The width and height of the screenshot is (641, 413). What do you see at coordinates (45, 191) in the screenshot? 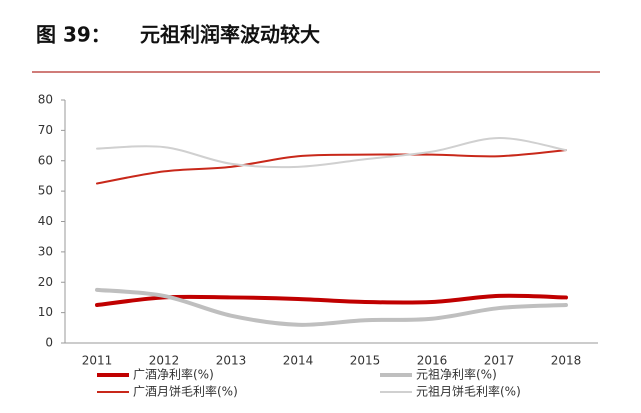
I see `y-tick-label: 50` at bounding box center [45, 191].